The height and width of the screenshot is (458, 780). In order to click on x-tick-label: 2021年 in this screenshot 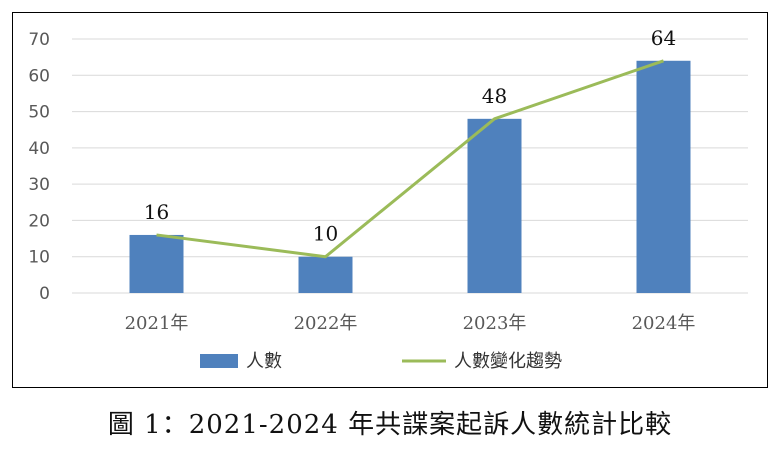, I will do `click(157, 323)`.